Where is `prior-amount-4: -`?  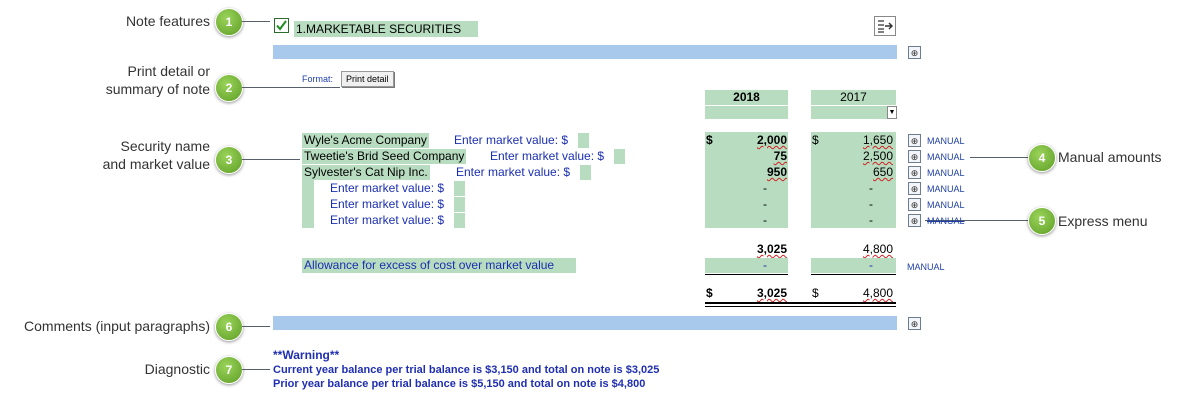
prior-amount-4: - is located at coordinates (871, 204).